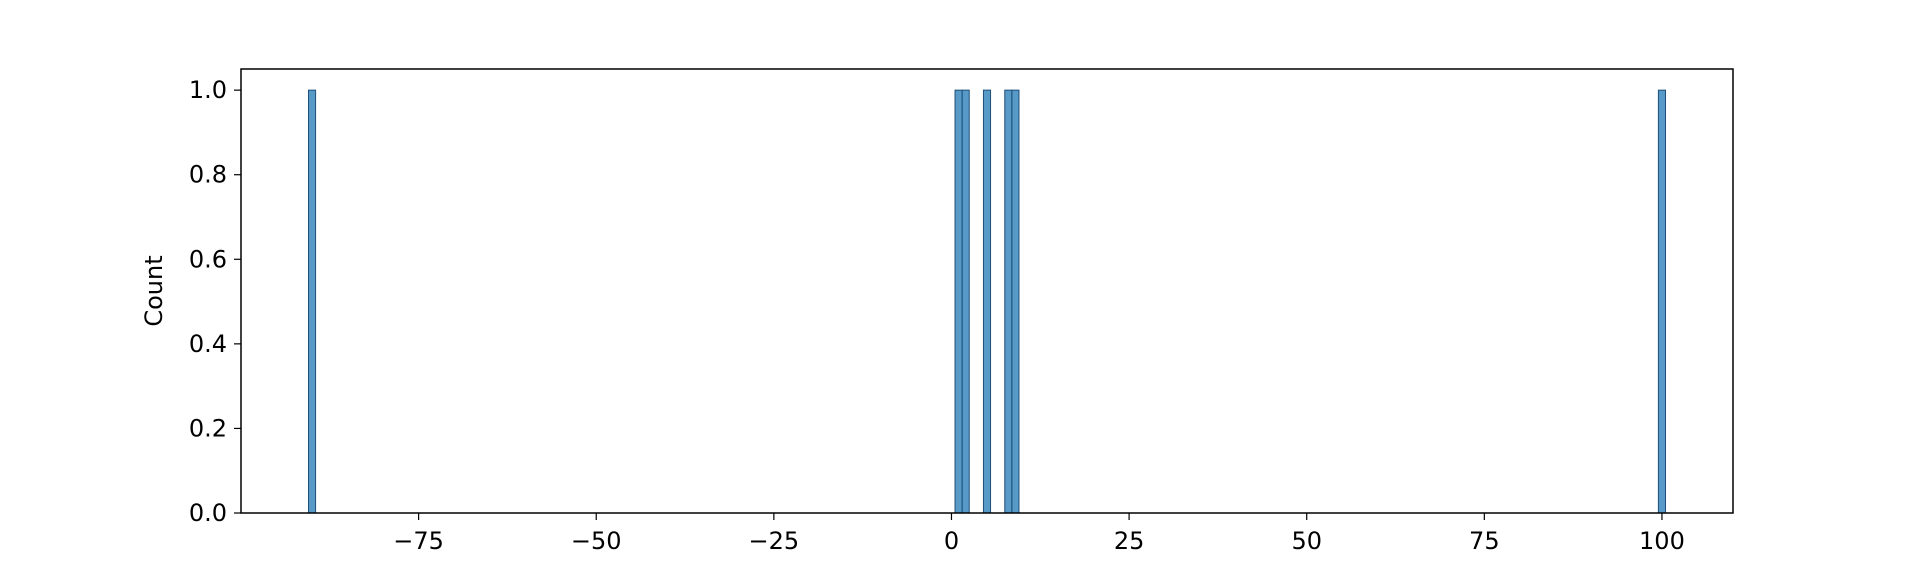 Image resolution: width=1920 pixels, height=580 pixels. I want to click on y-tick-label: 0.0, so click(208, 513).